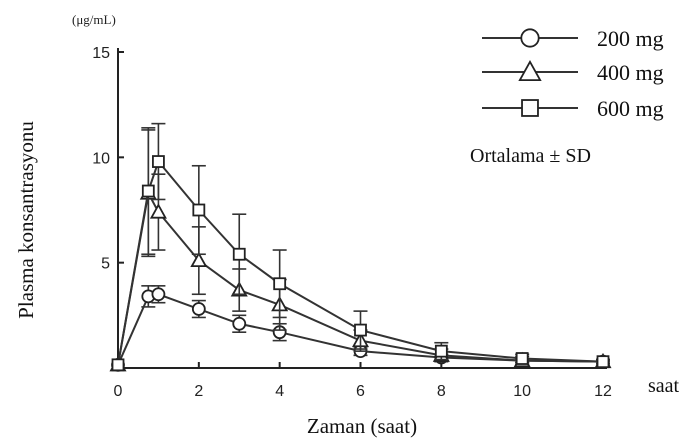 Image resolution: width=697 pixels, height=445 pixels. What do you see at coordinates (360, 391) in the screenshot?
I see `x-tick-label: 6` at bounding box center [360, 391].